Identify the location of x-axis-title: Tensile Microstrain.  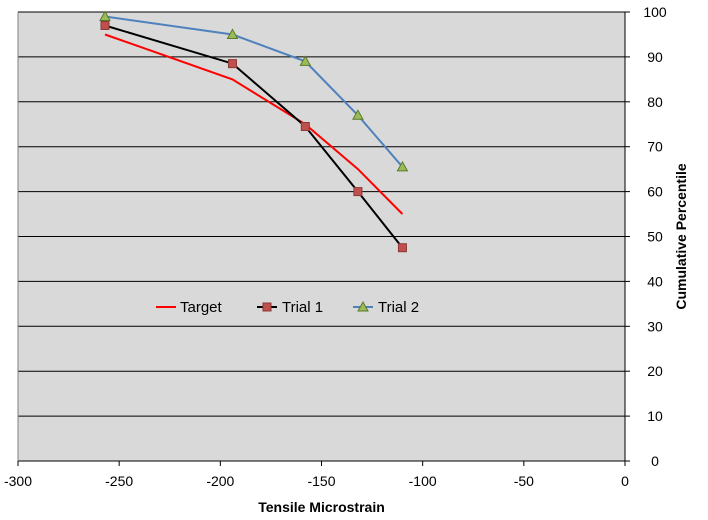
(321, 507).